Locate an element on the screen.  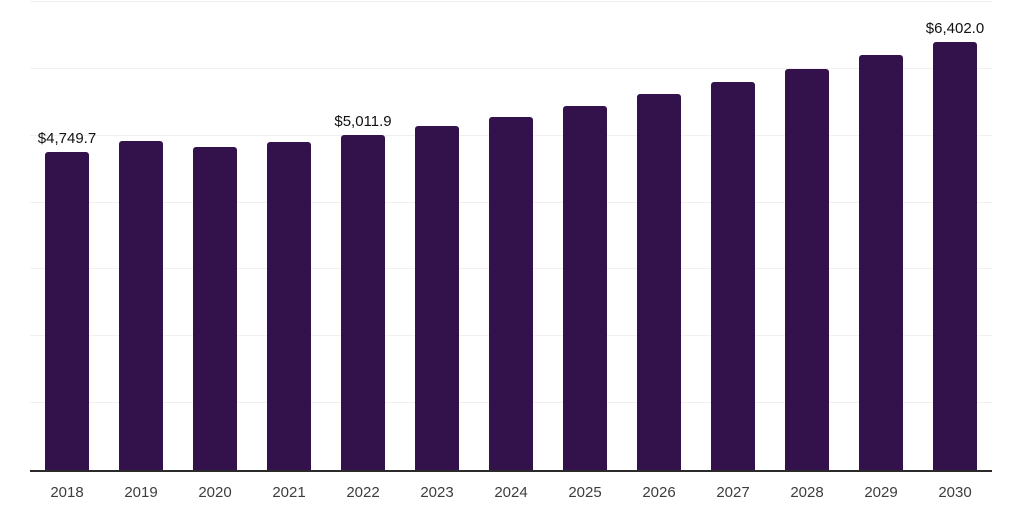
bar-2018 is located at coordinates (67, 311).